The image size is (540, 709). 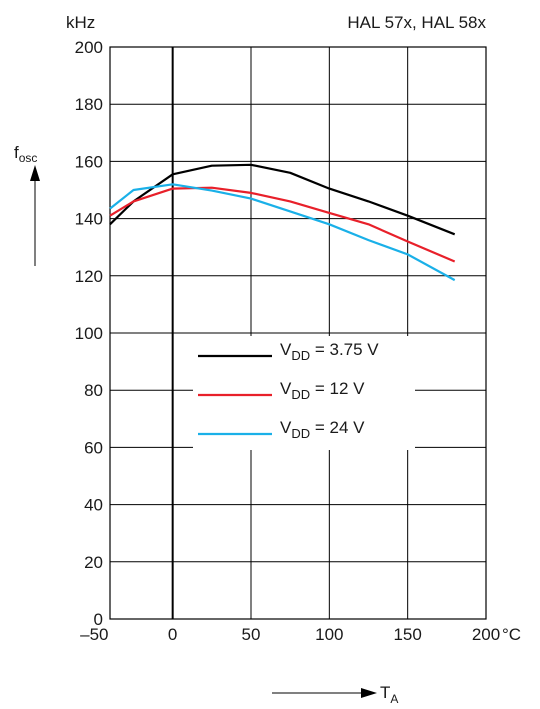 I want to click on y-tick-label: 60, so click(x=93, y=447).